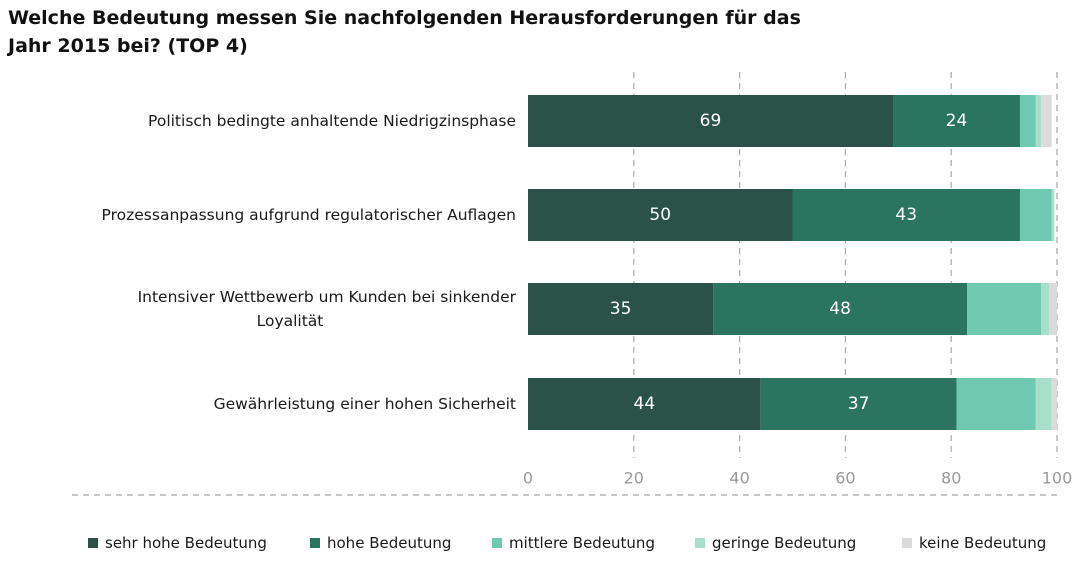  What do you see at coordinates (582, 543) in the screenshot?
I see `legend-label: mittlere Bedeutung` at bounding box center [582, 543].